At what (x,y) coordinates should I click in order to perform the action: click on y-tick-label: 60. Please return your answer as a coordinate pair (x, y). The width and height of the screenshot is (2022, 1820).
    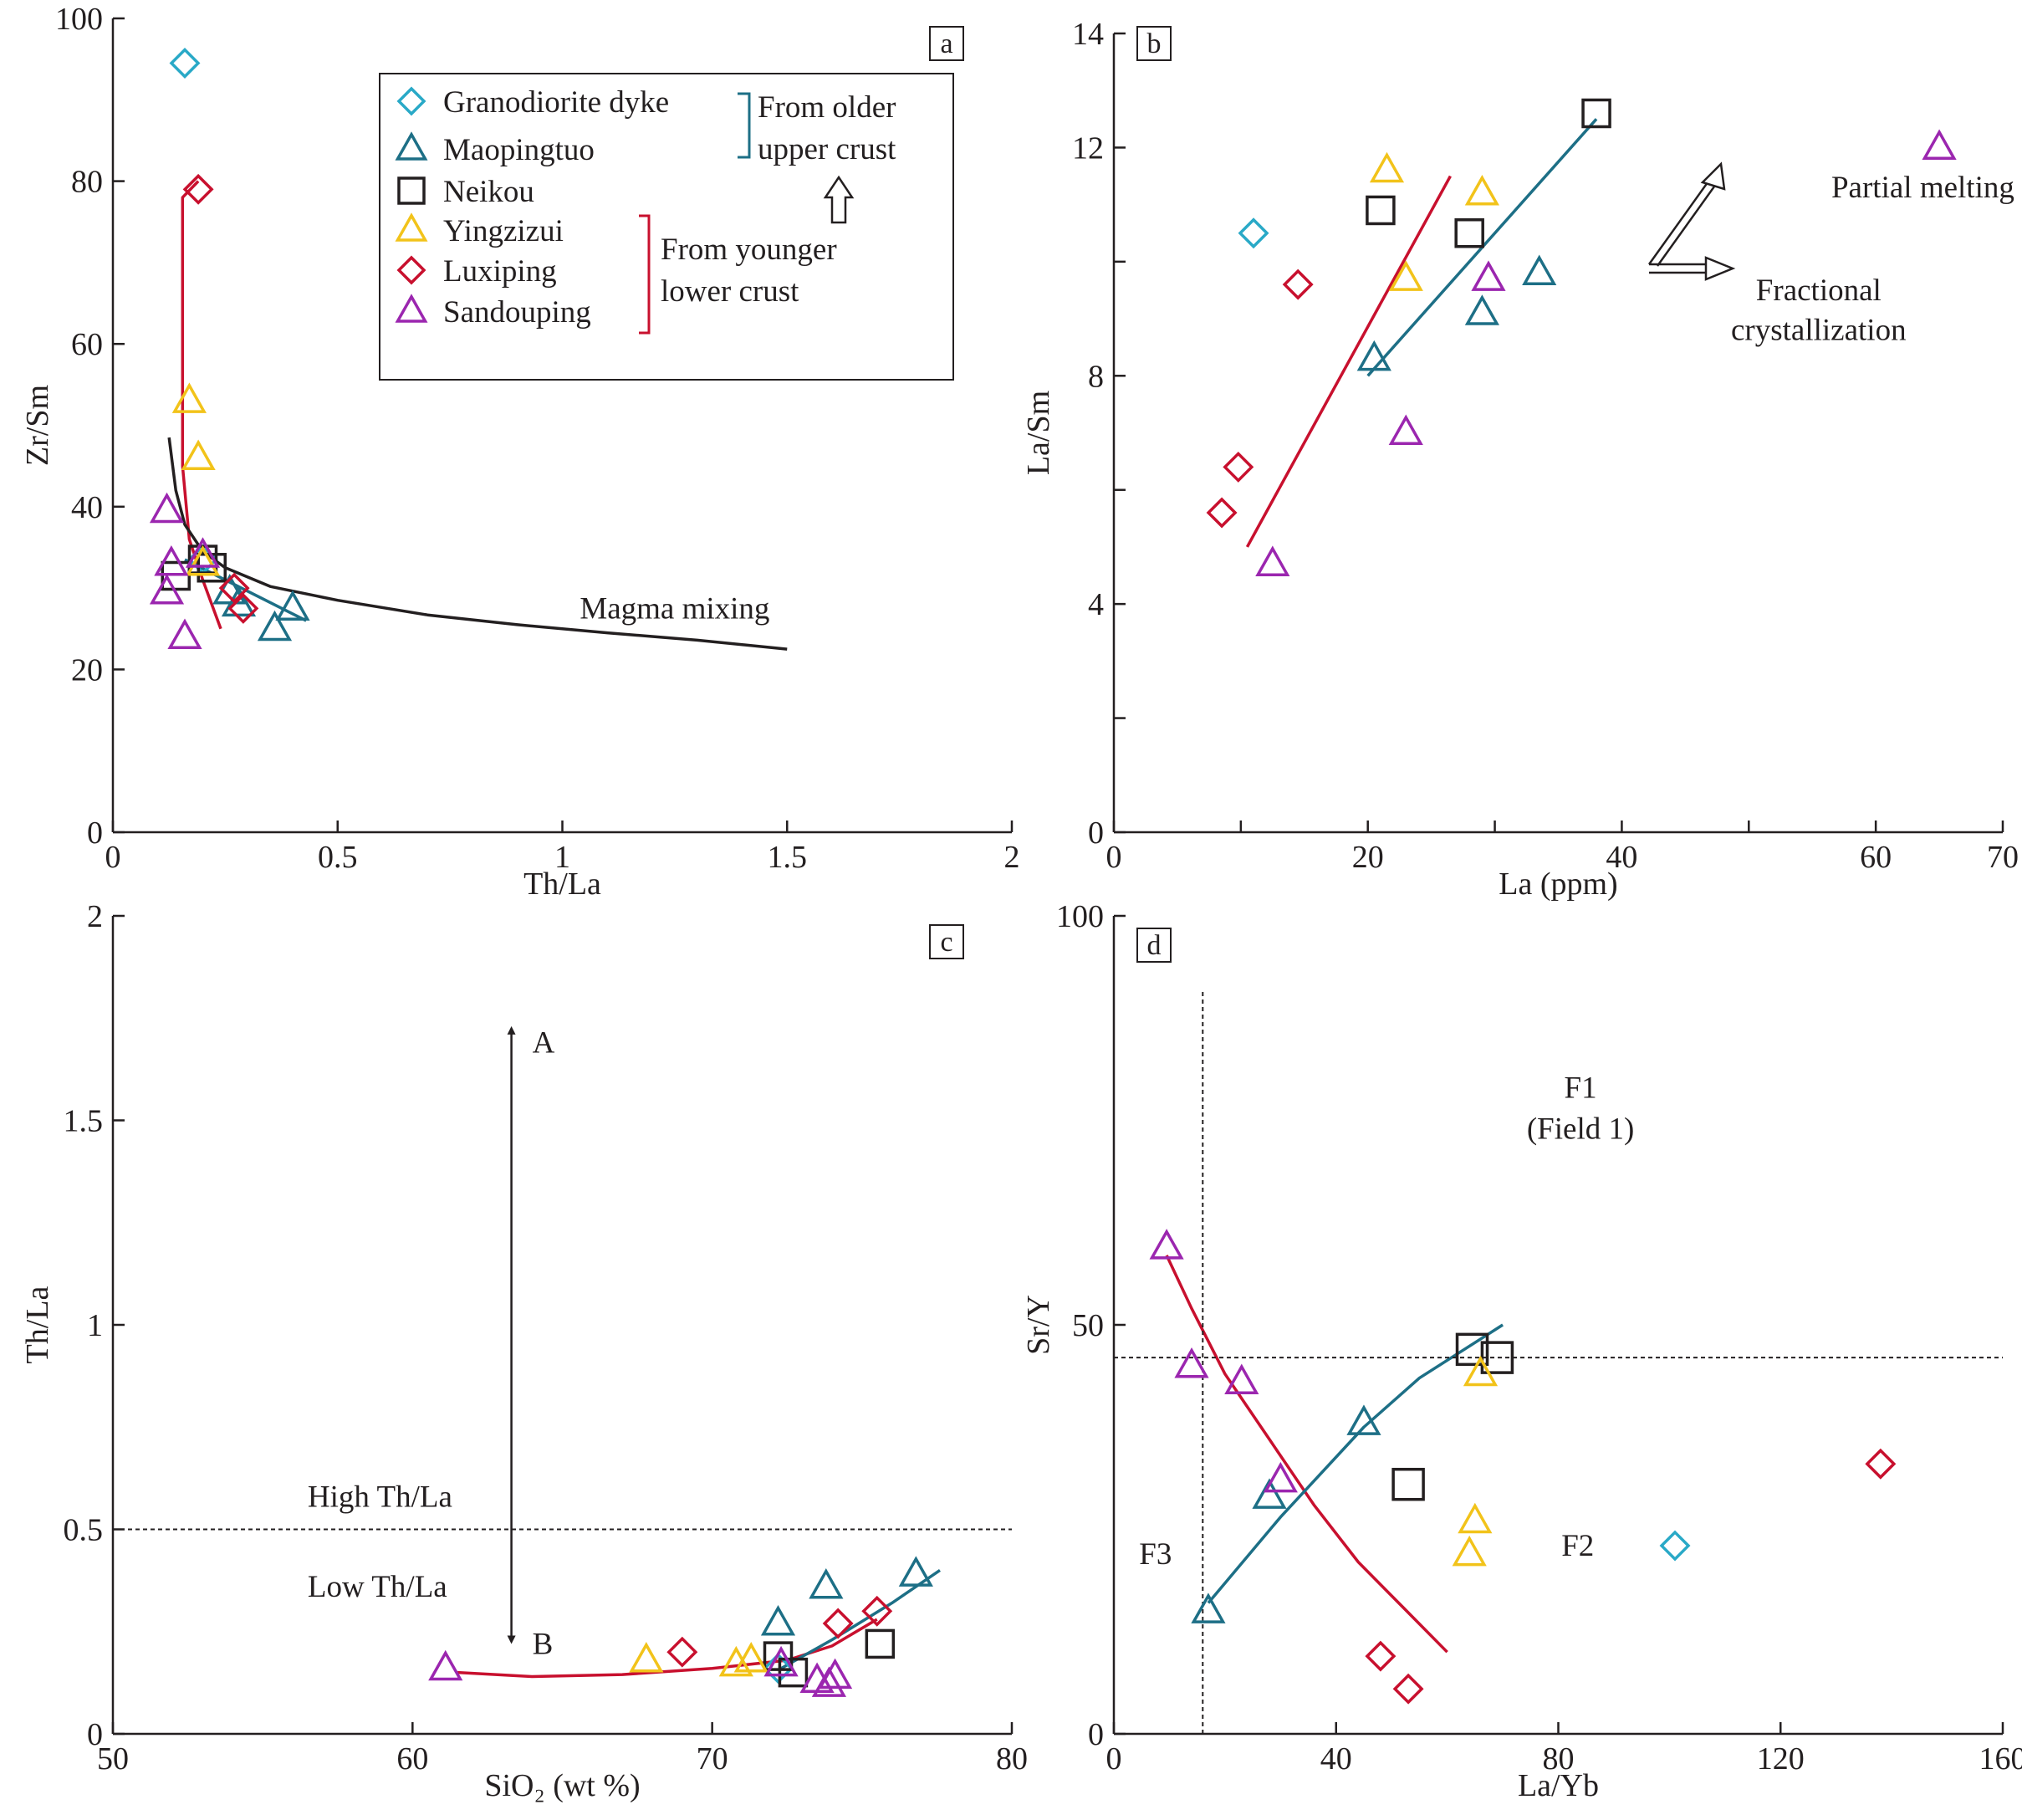
    Looking at the image, I should click on (87, 344).